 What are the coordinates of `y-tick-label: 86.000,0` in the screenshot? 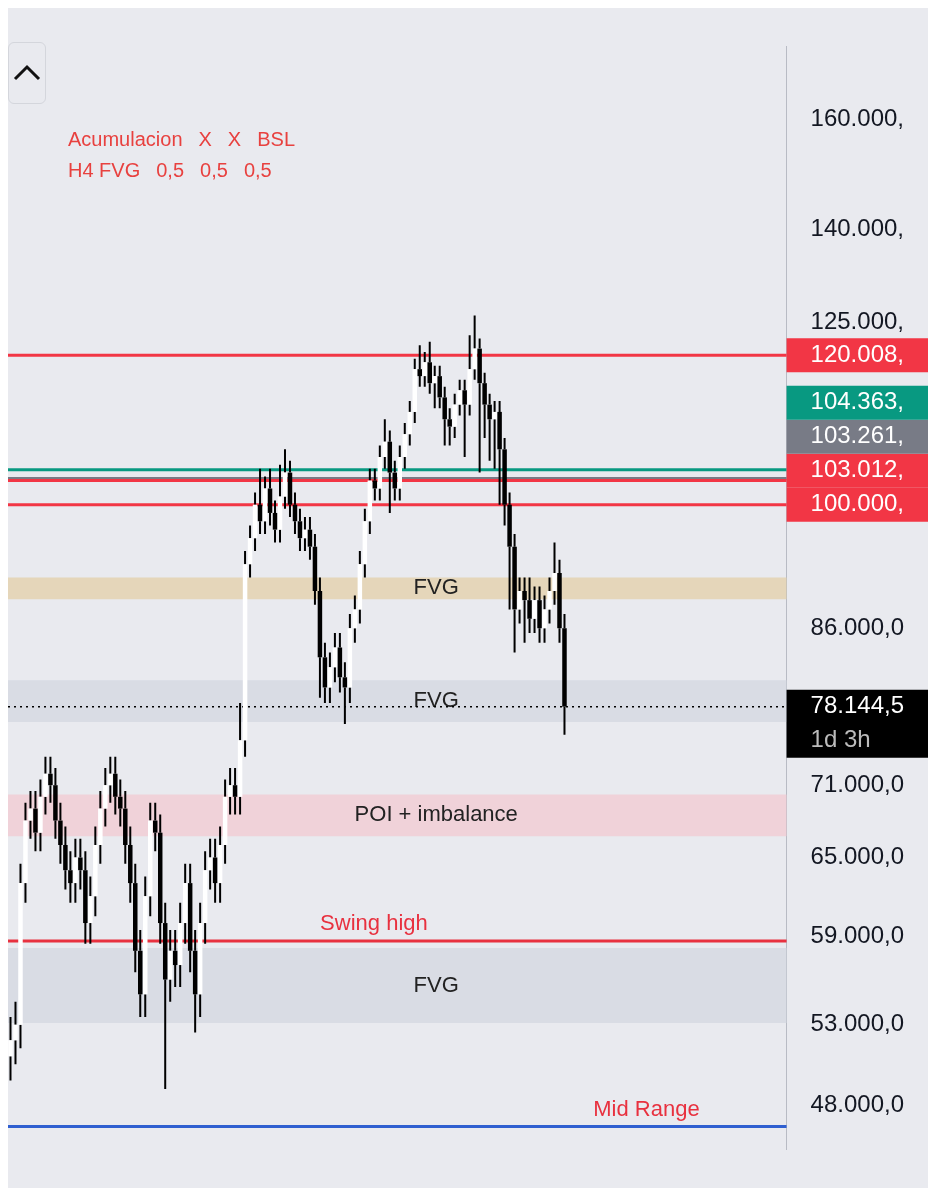 It's located at (857, 626).